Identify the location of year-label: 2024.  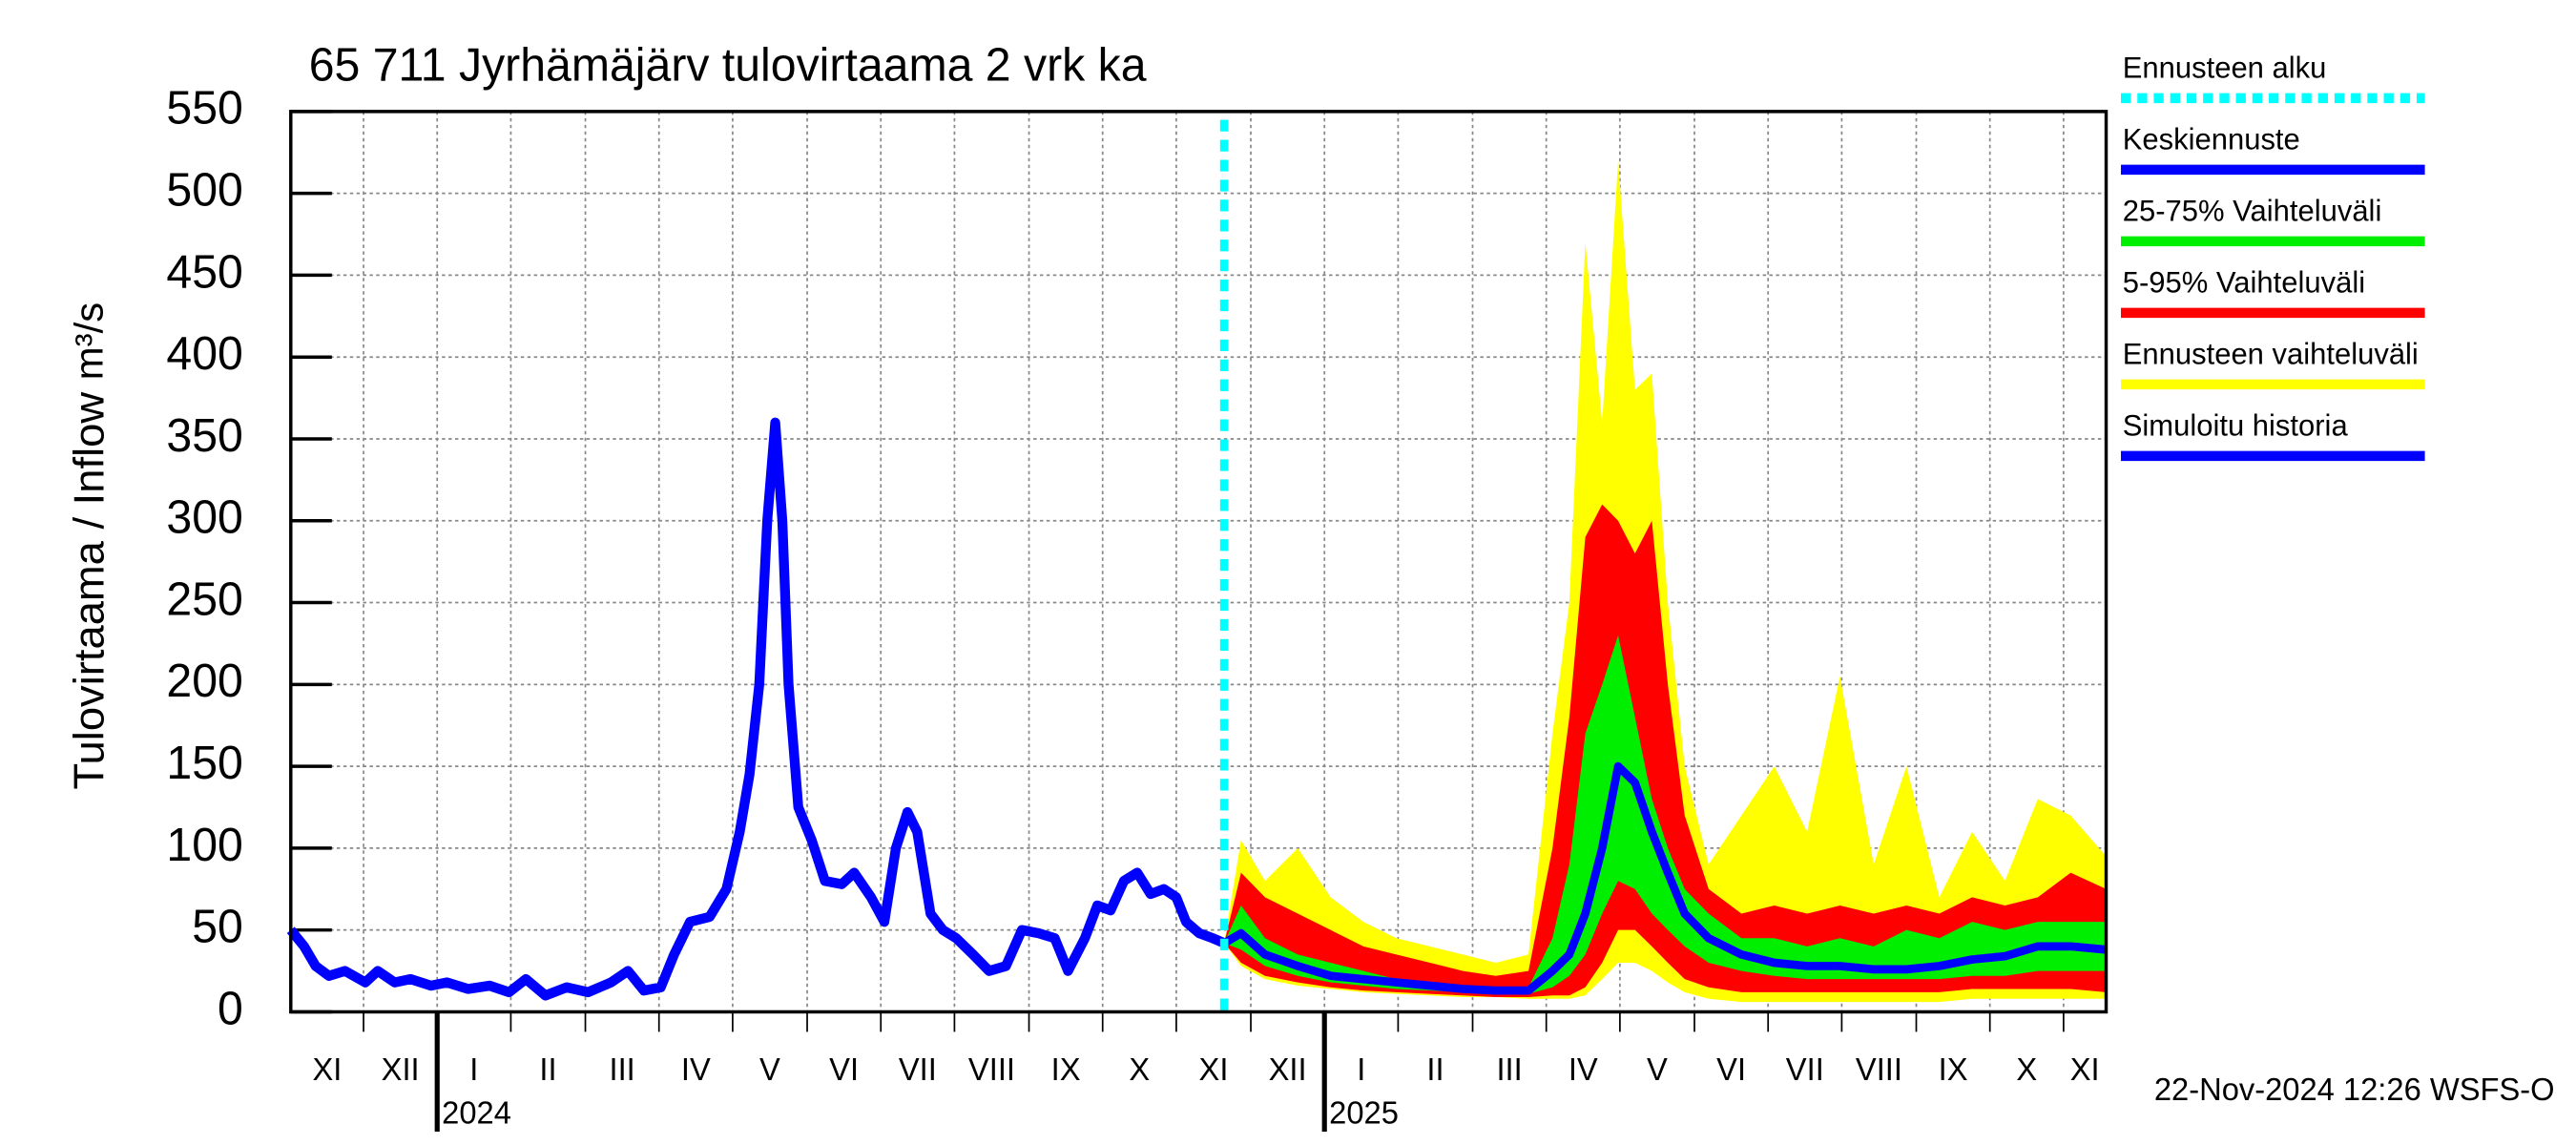
(476, 1112).